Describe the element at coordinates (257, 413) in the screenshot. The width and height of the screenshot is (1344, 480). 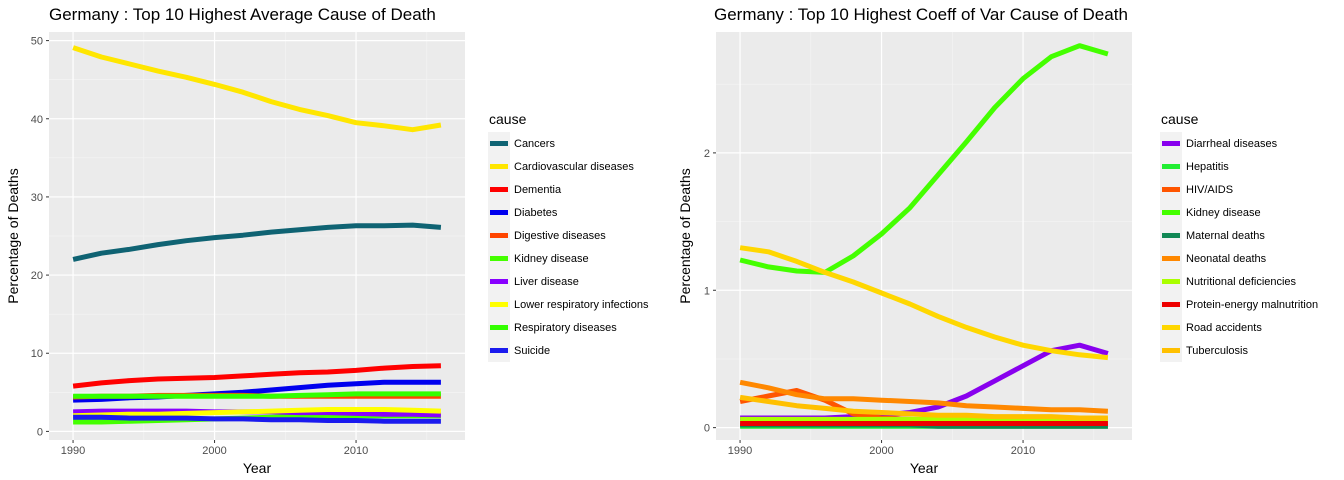
I see `series-line-lower-respiratory-infections` at that location.